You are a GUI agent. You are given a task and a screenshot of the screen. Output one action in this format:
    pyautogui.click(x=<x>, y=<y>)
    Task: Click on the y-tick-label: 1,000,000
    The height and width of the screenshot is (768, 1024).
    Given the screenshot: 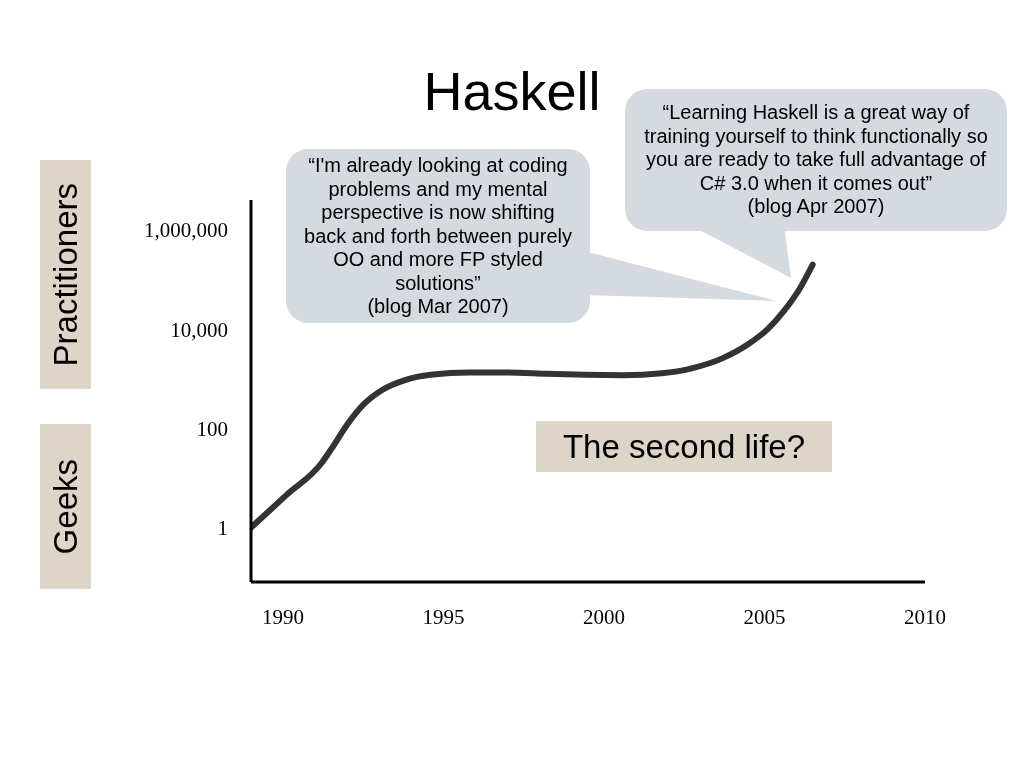 What is the action you would take?
    pyautogui.click(x=186, y=230)
    